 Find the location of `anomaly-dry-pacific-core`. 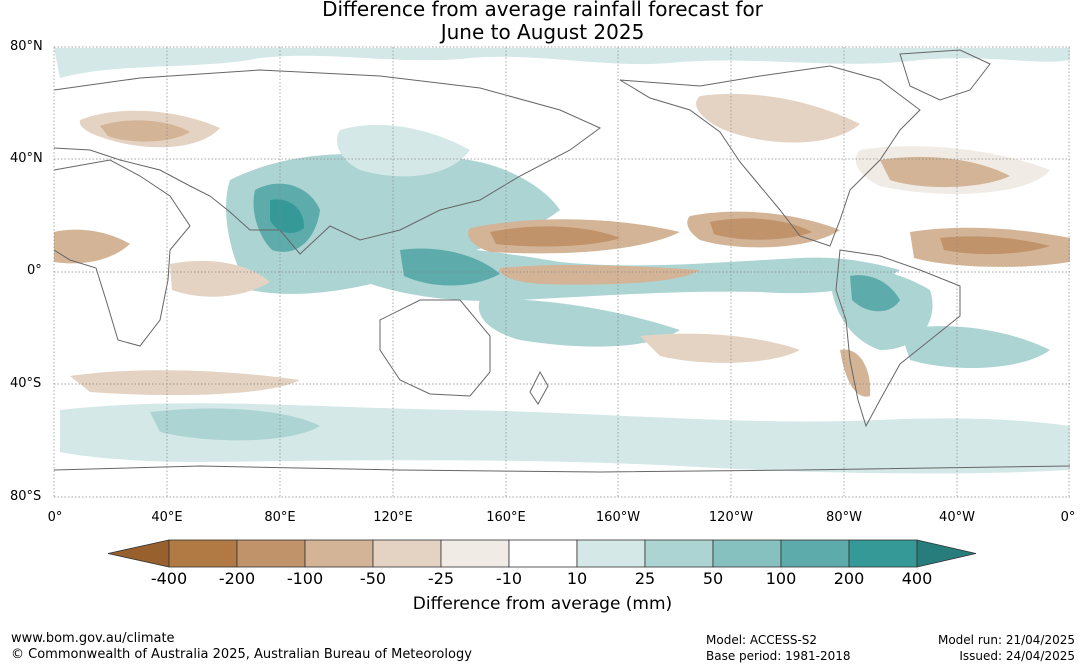

anomaly-dry-pacific-core is located at coordinates (555, 236).